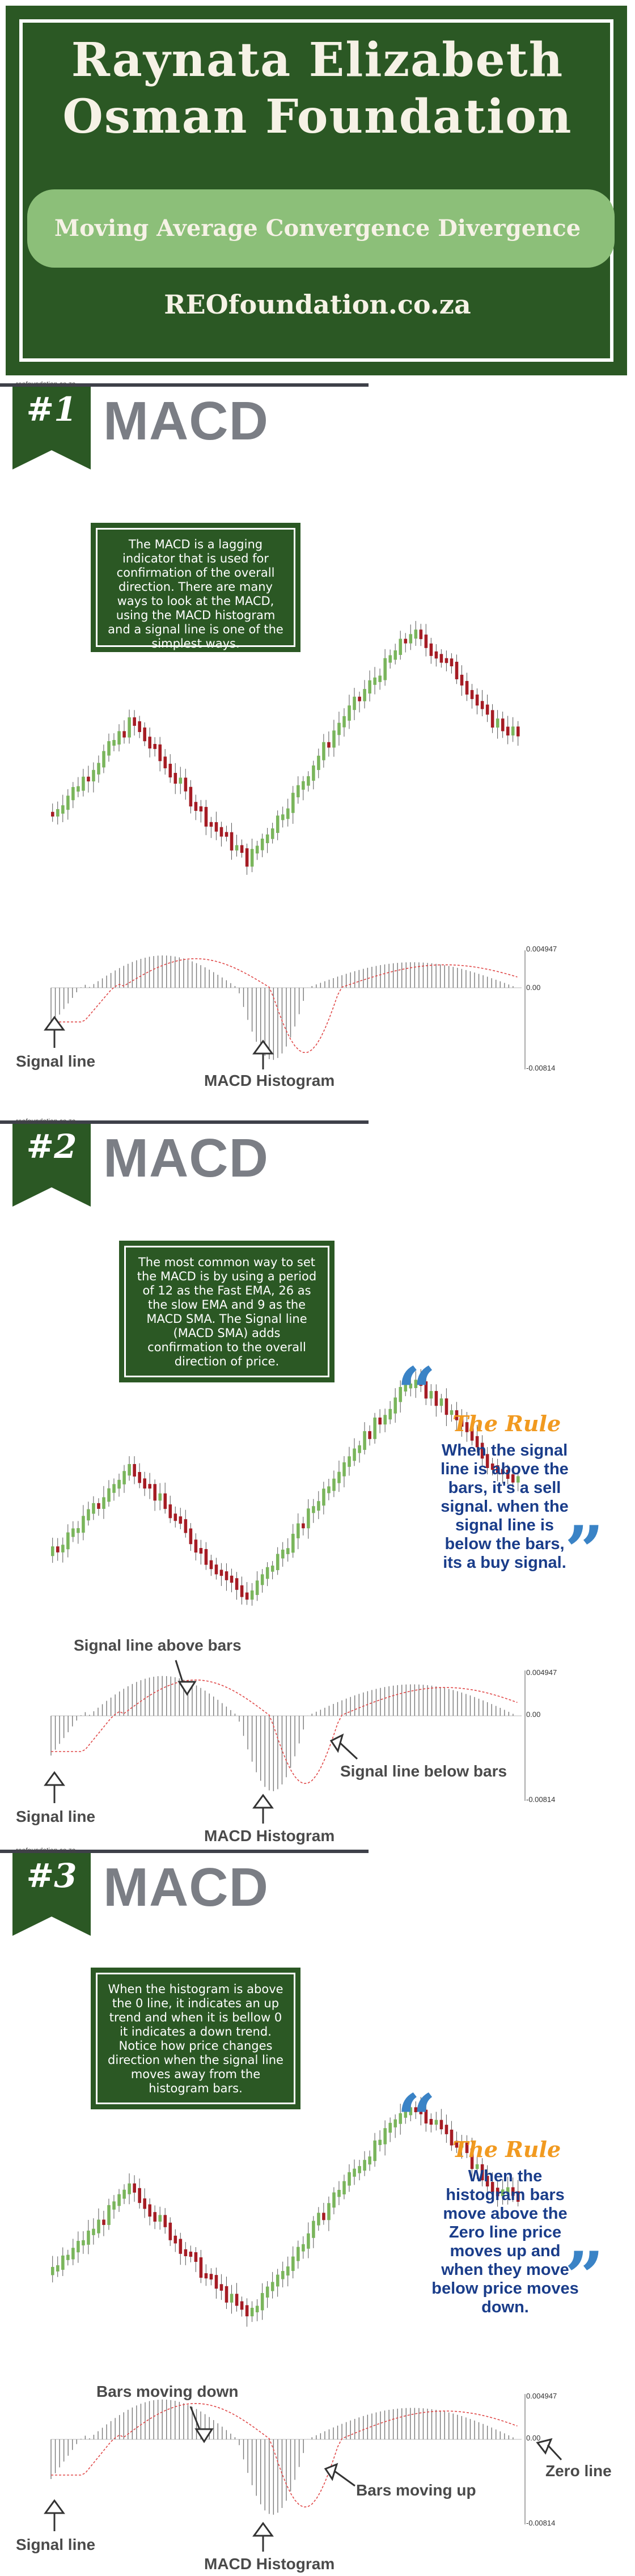 The image size is (635, 2576). Describe the element at coordinates (423, 1771) in the screenshot. I see `signal-line-below-bars-label: Signal line below bars` at that location.